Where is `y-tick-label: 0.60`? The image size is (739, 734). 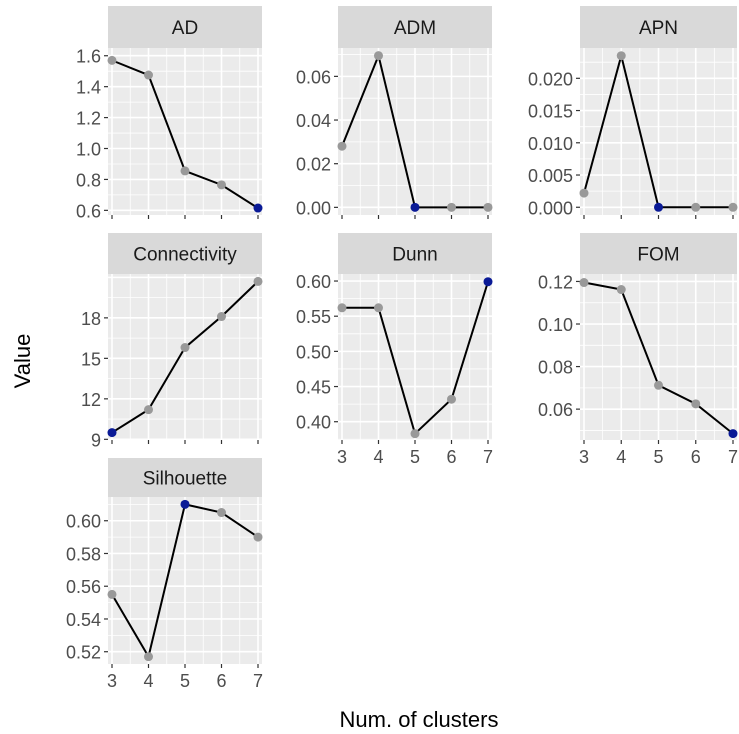
y-tick-label: 0.60 is located at coordinates (313, 282).